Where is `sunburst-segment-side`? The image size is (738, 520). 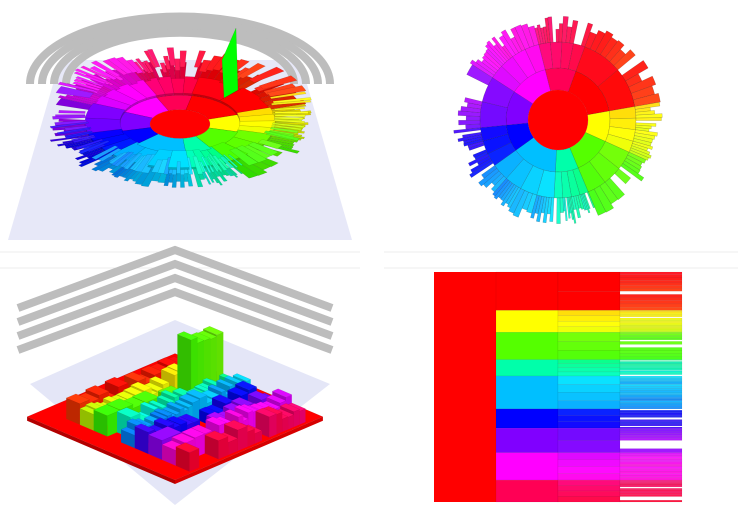 sunburst-segment-side is located at coordinates (81, 99).